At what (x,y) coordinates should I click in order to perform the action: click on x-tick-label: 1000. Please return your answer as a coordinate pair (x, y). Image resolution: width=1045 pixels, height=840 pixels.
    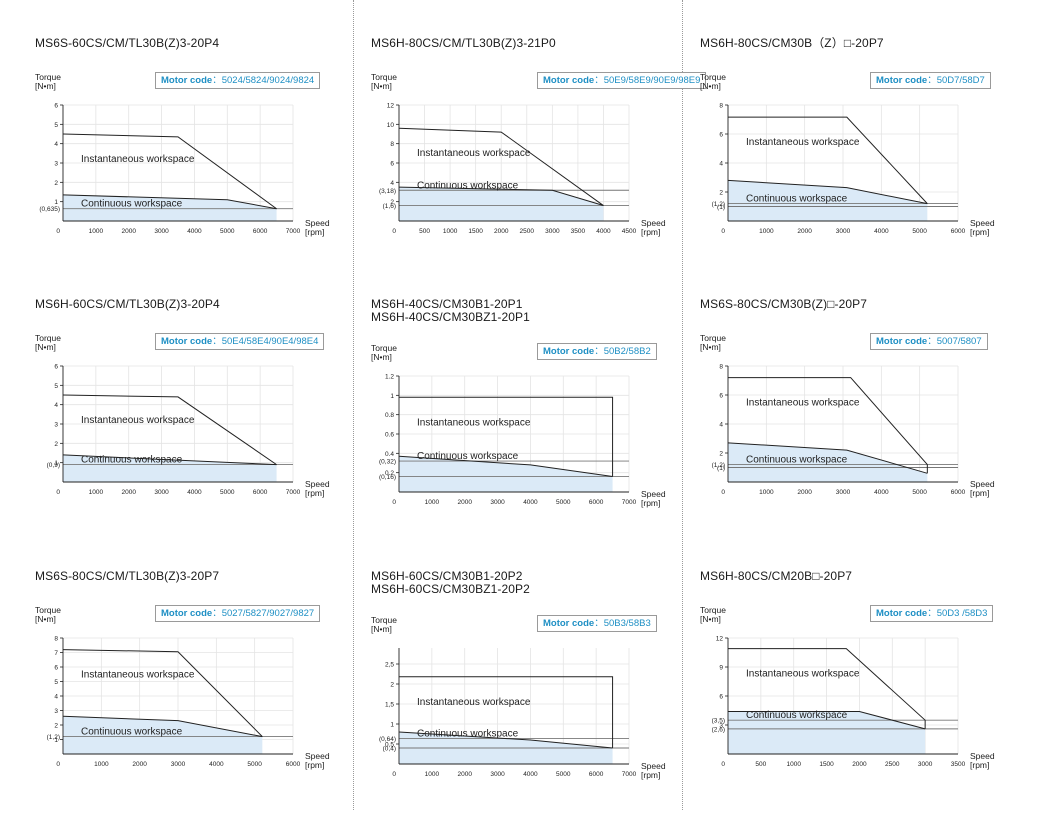
    Looking at the image, I should click on (766, 231).